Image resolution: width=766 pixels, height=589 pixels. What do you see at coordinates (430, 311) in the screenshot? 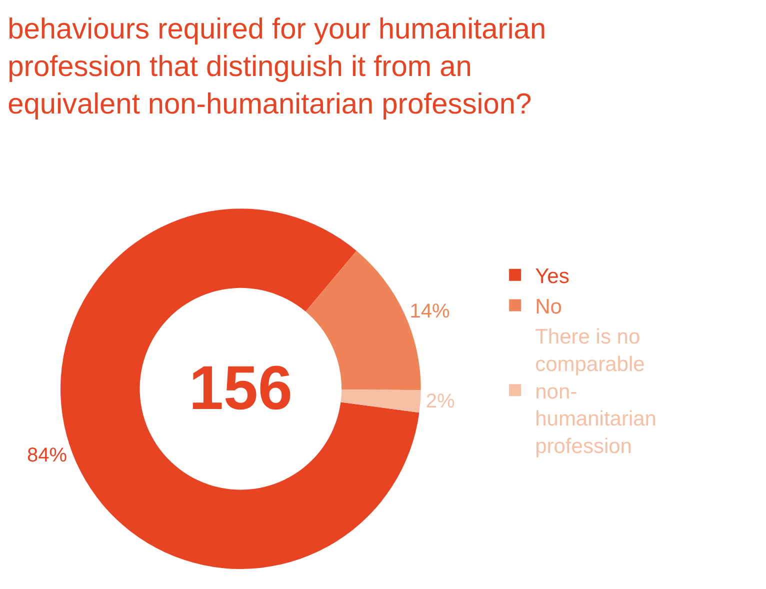
I see `data-label: 14%` at bounding box center [430, 311].